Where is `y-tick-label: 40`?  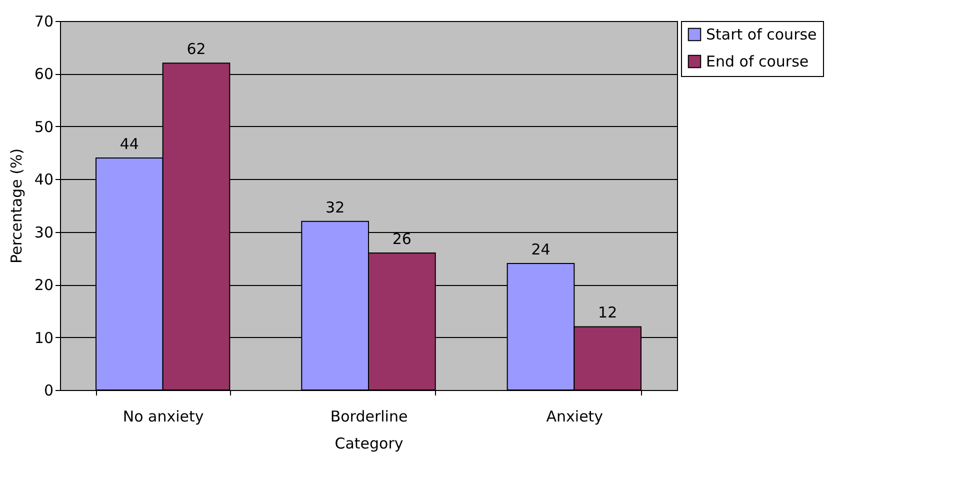 y-tick-label: 40 is located at coordinates (44, 179).